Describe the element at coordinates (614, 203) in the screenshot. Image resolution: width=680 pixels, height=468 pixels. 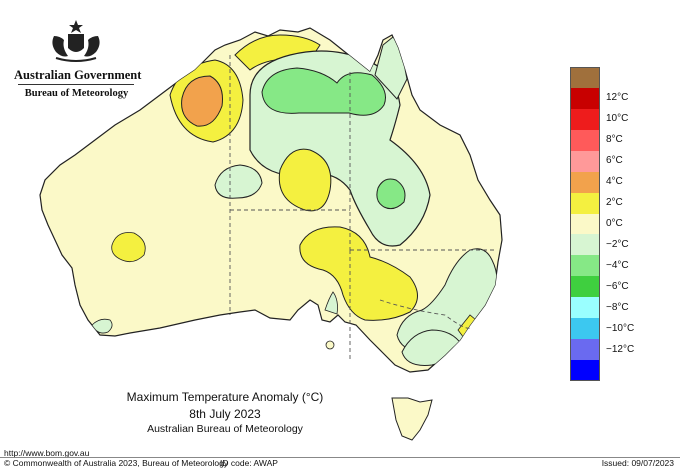
I see `legend-label: 2°C` at that location.